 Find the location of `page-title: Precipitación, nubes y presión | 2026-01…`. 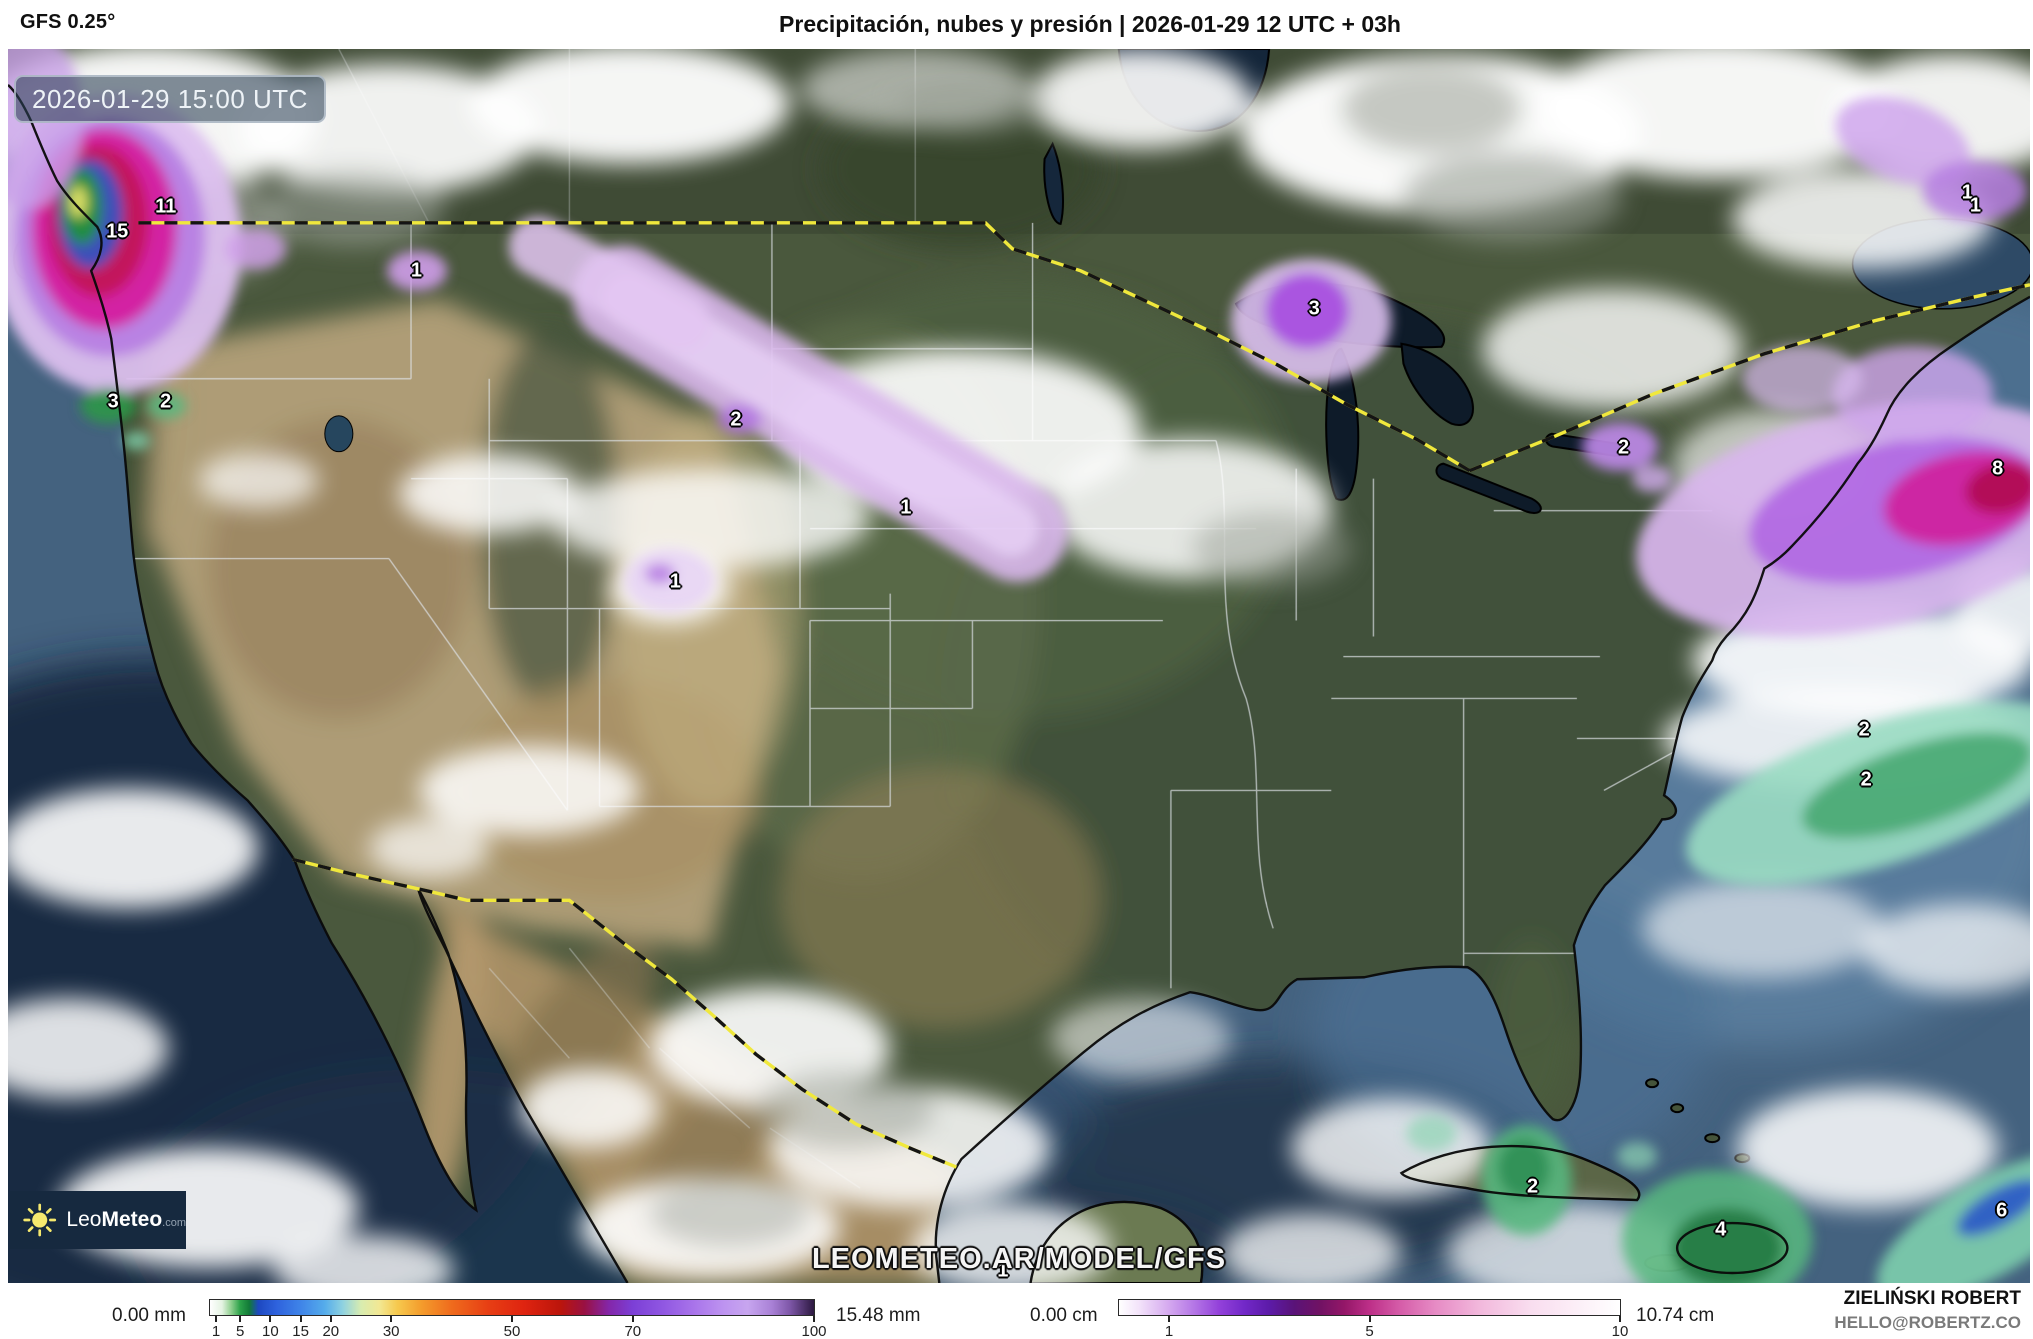

page-title: Precipitación, nubes y presión | 2026-01… is located at coordinates (1090, 24).